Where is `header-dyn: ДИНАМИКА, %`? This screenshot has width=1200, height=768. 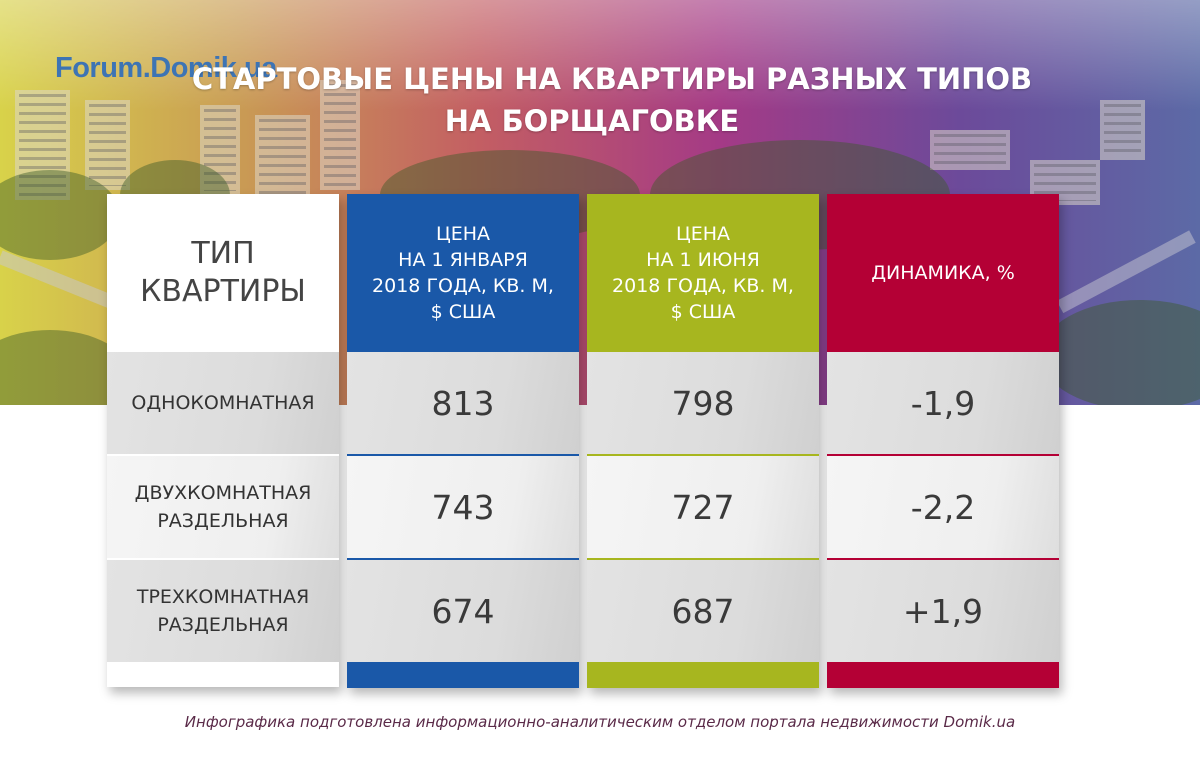
header-dyn: ДИНАМИКА, % is located at coordinates (943, 273).